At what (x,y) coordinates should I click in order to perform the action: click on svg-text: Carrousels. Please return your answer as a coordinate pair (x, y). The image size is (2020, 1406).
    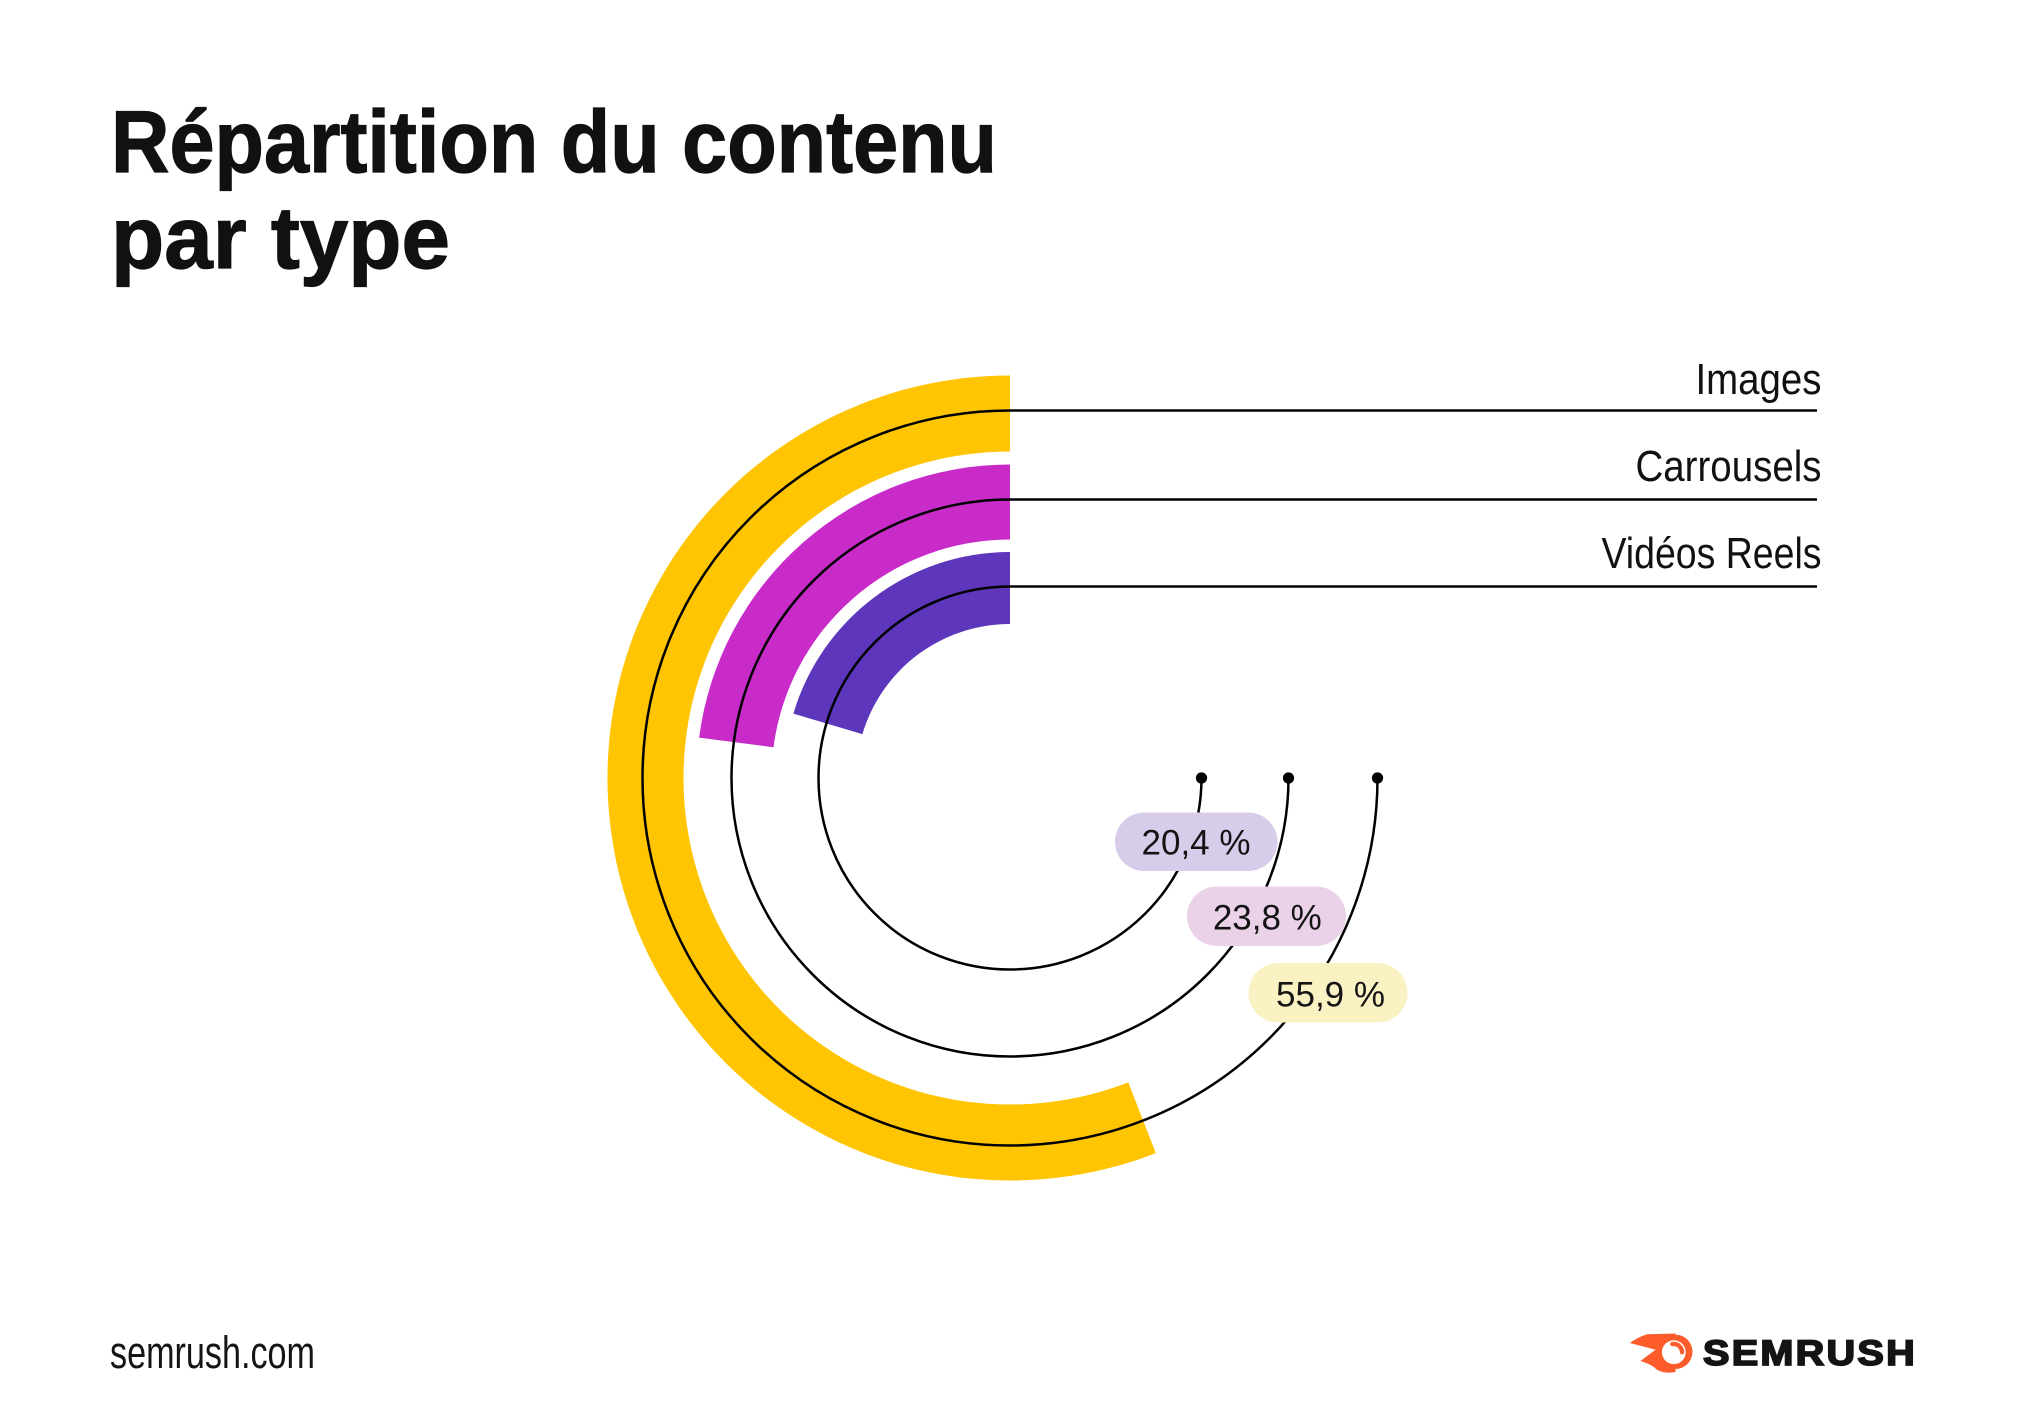
    Looking at the image, I should click on (1729, 466).